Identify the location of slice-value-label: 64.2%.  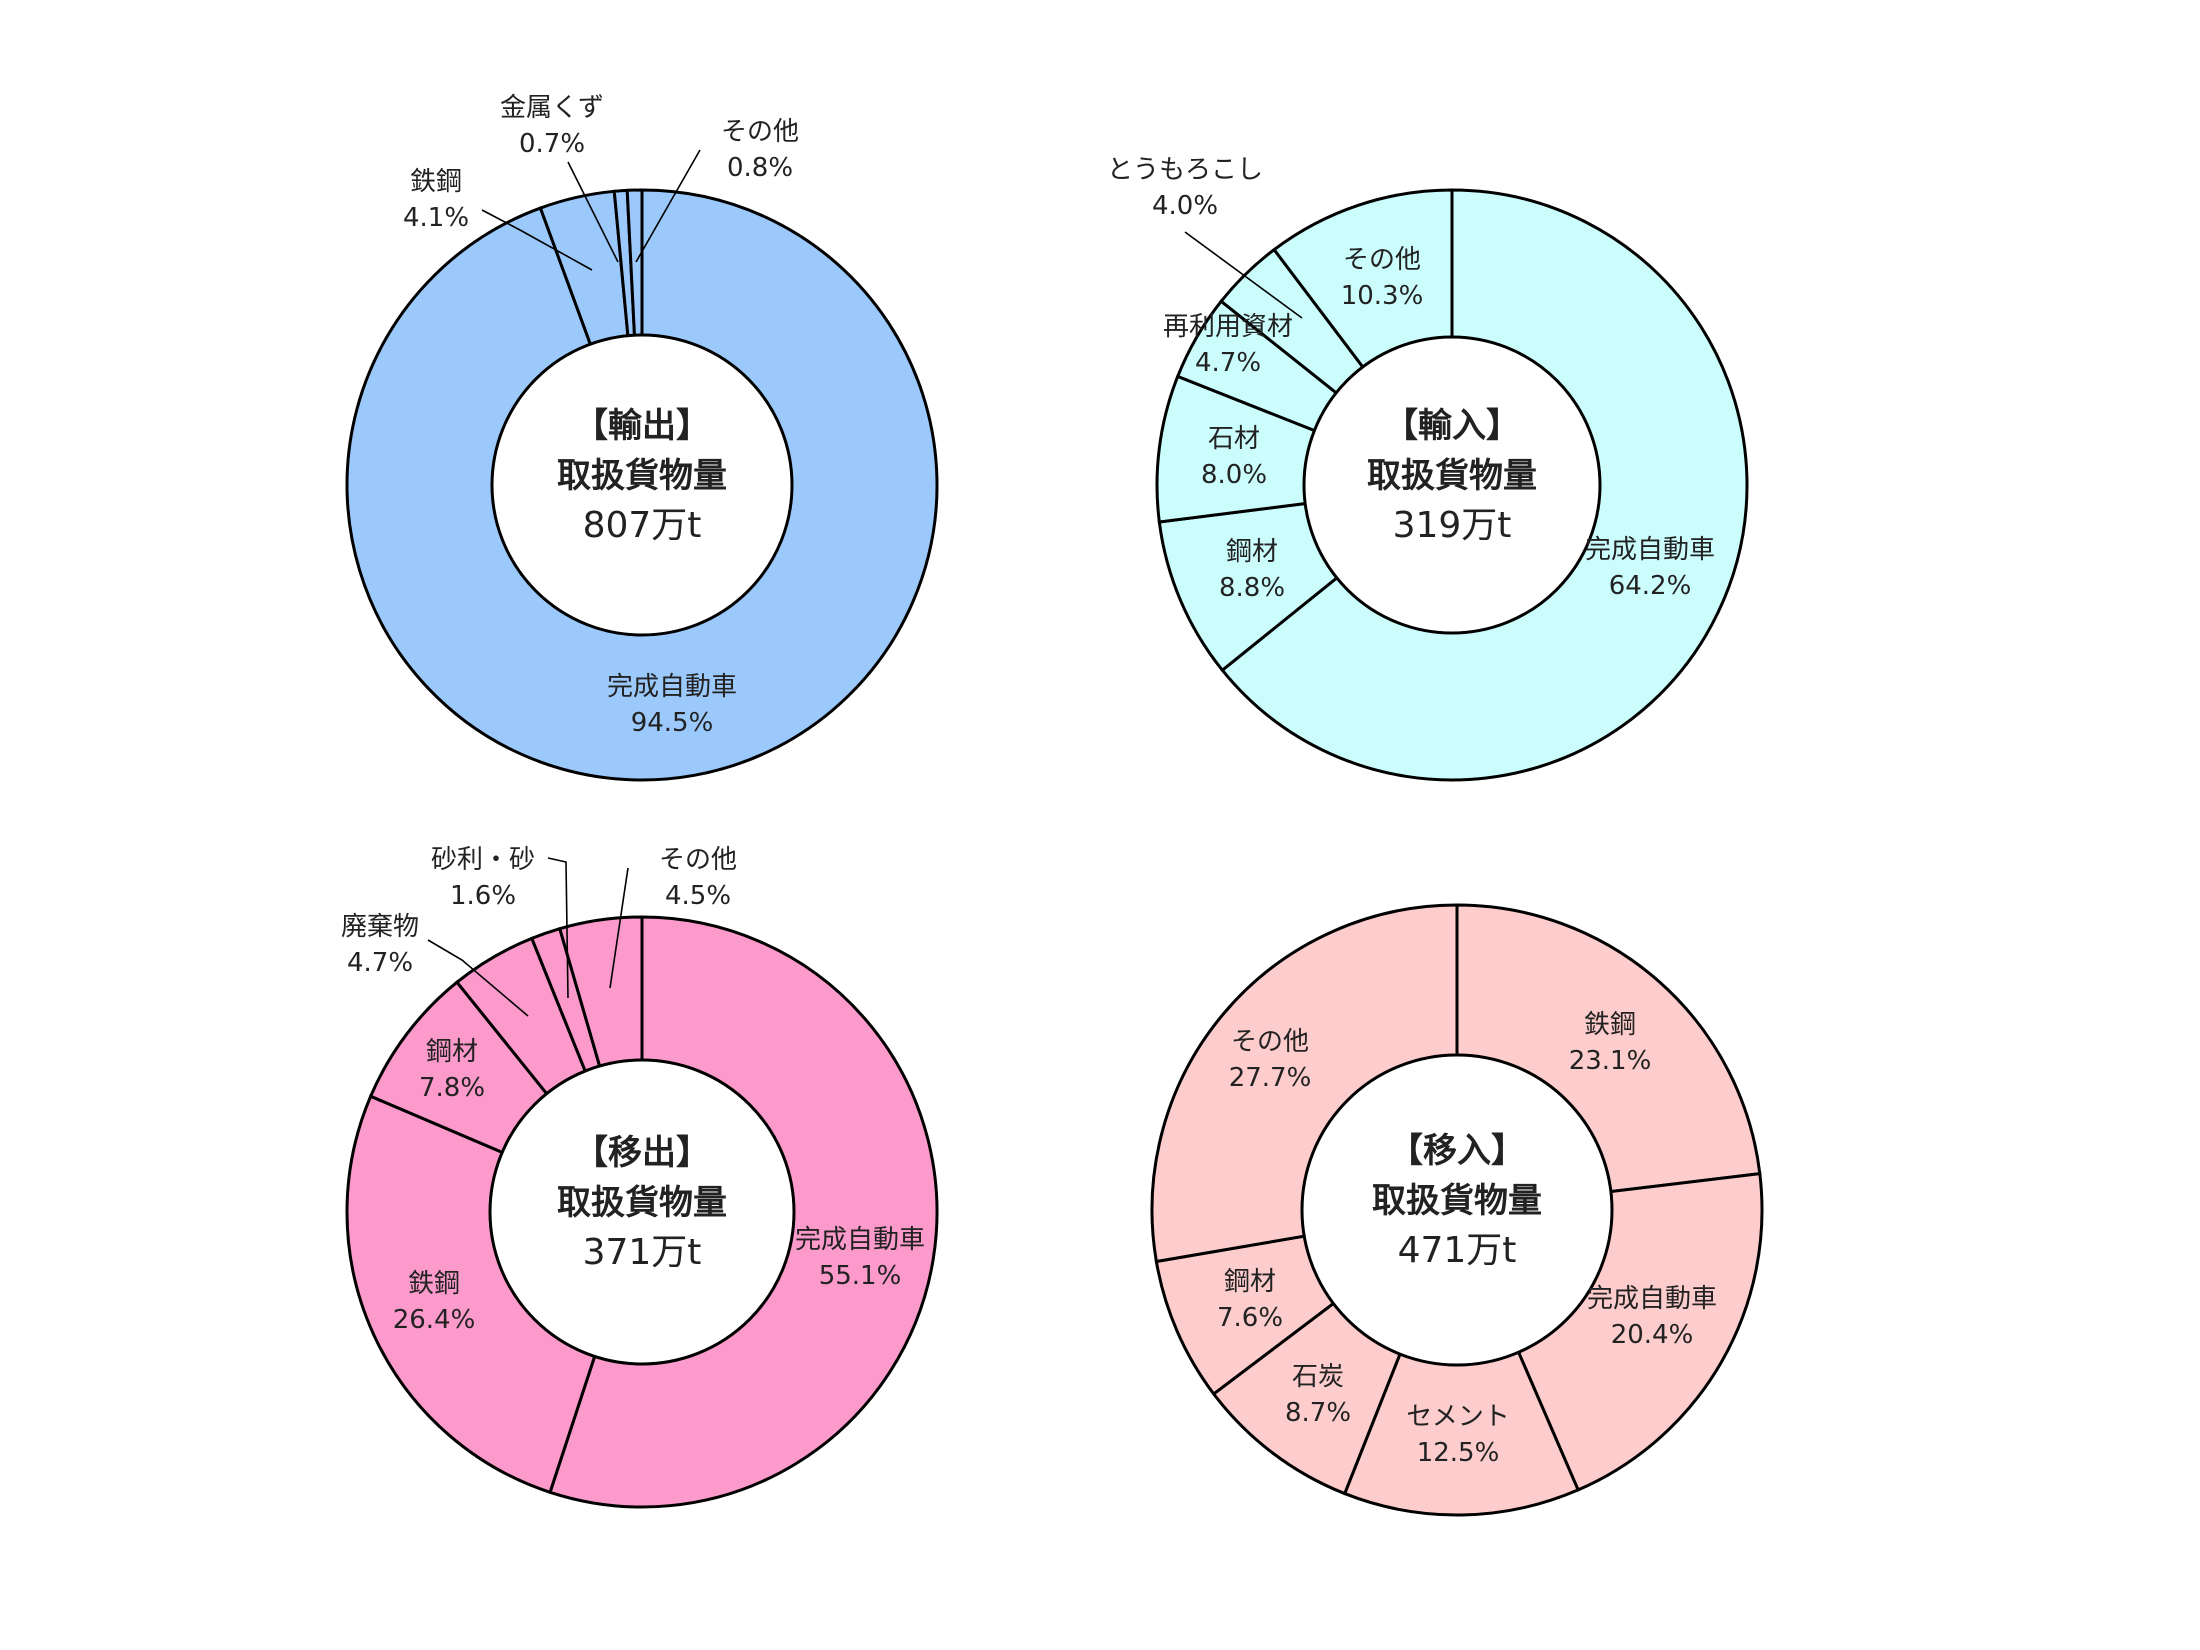
(1650, 586).